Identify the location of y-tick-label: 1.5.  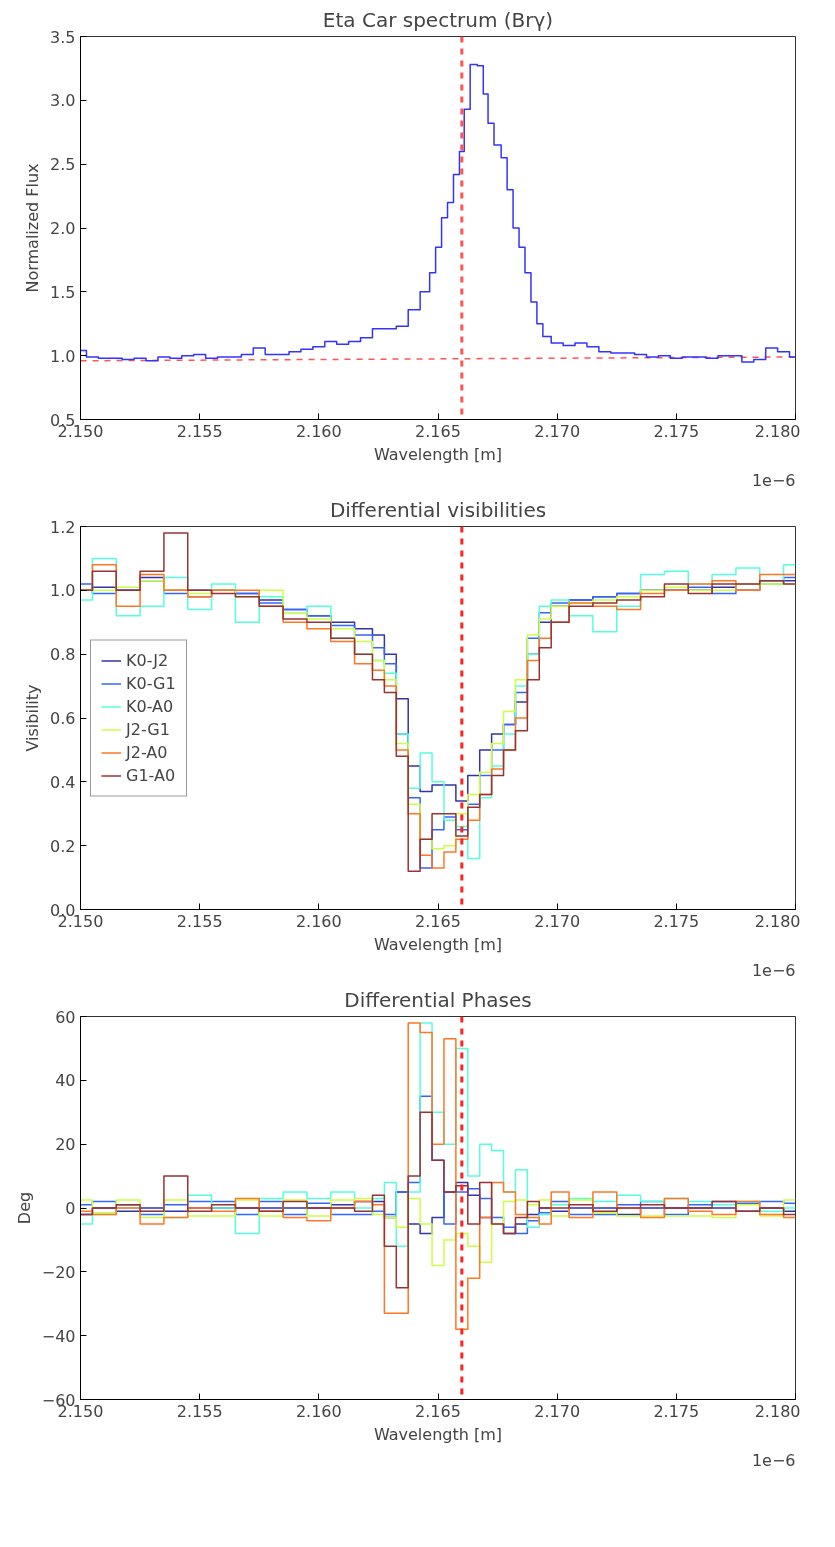
(63, 292).